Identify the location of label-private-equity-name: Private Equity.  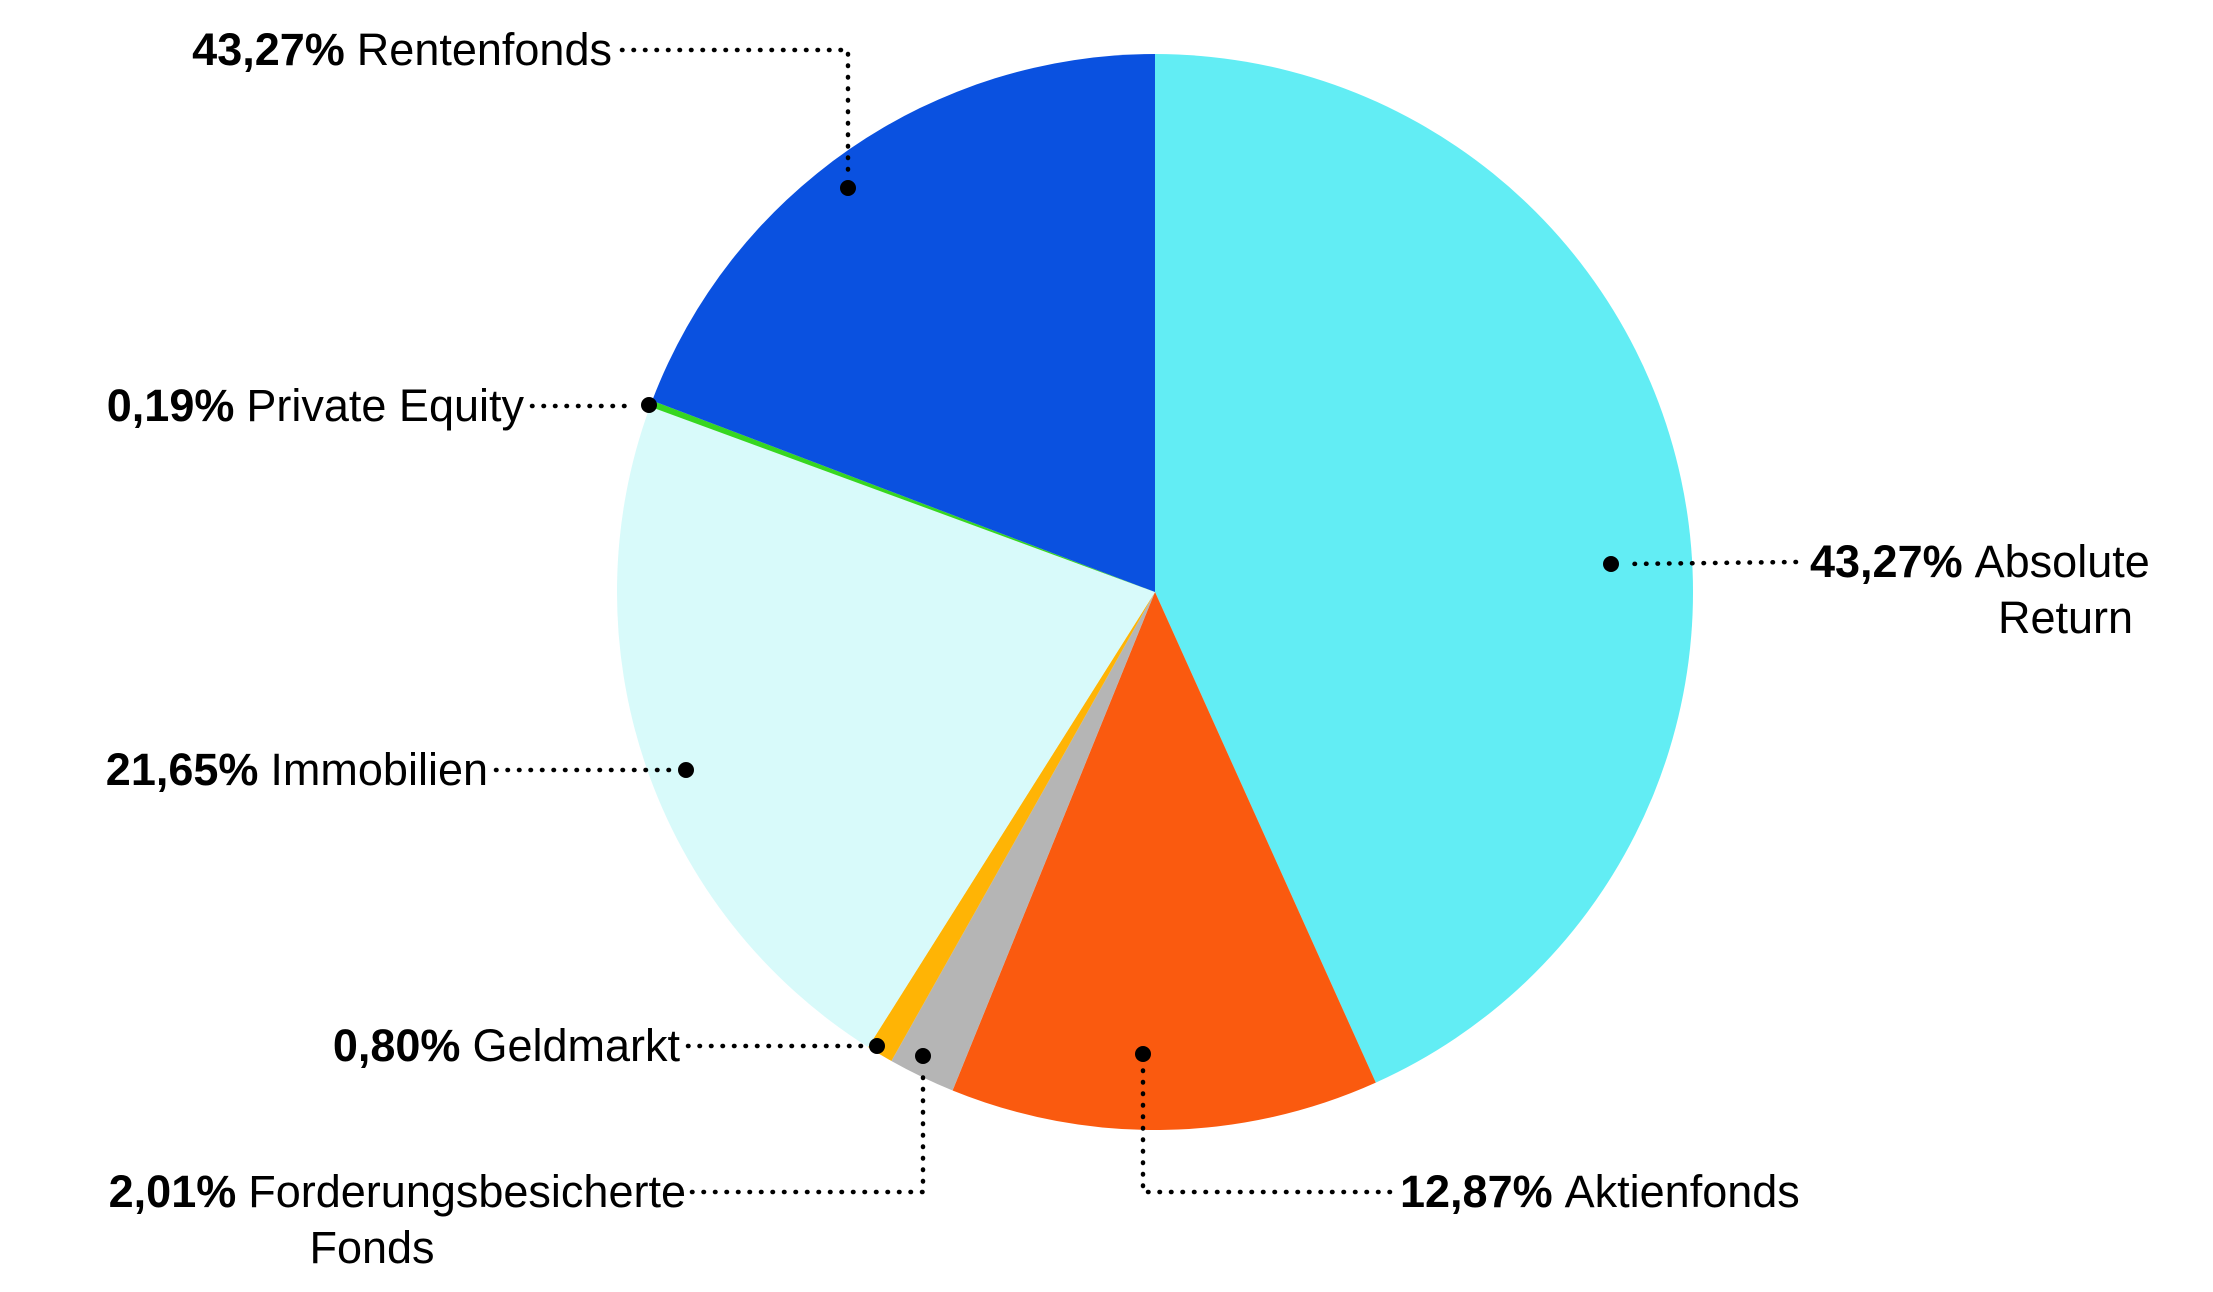
(385, 405).